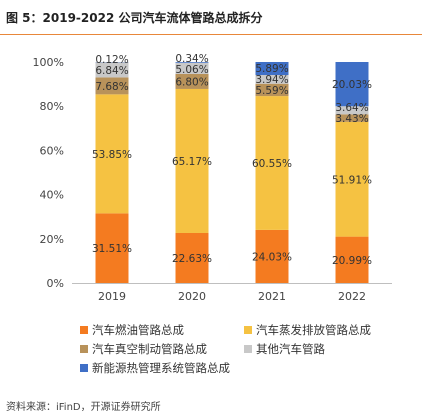  I want to click on data-label: 5.06%, so click(191, 70).